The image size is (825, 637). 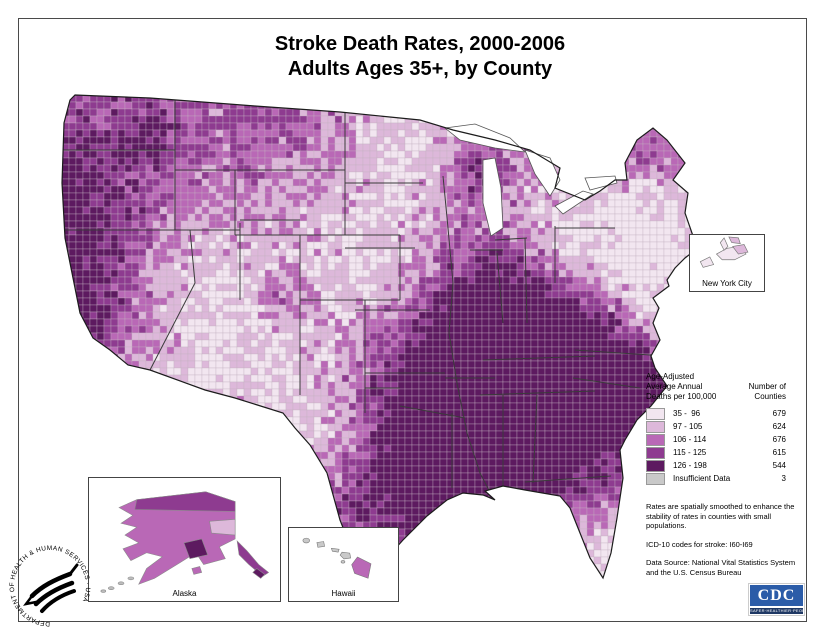 What do you see at coordinates (716, 413) in the screenshot?
I see `legend-row: 35 - 96 679` at bounding box center [716, 413].